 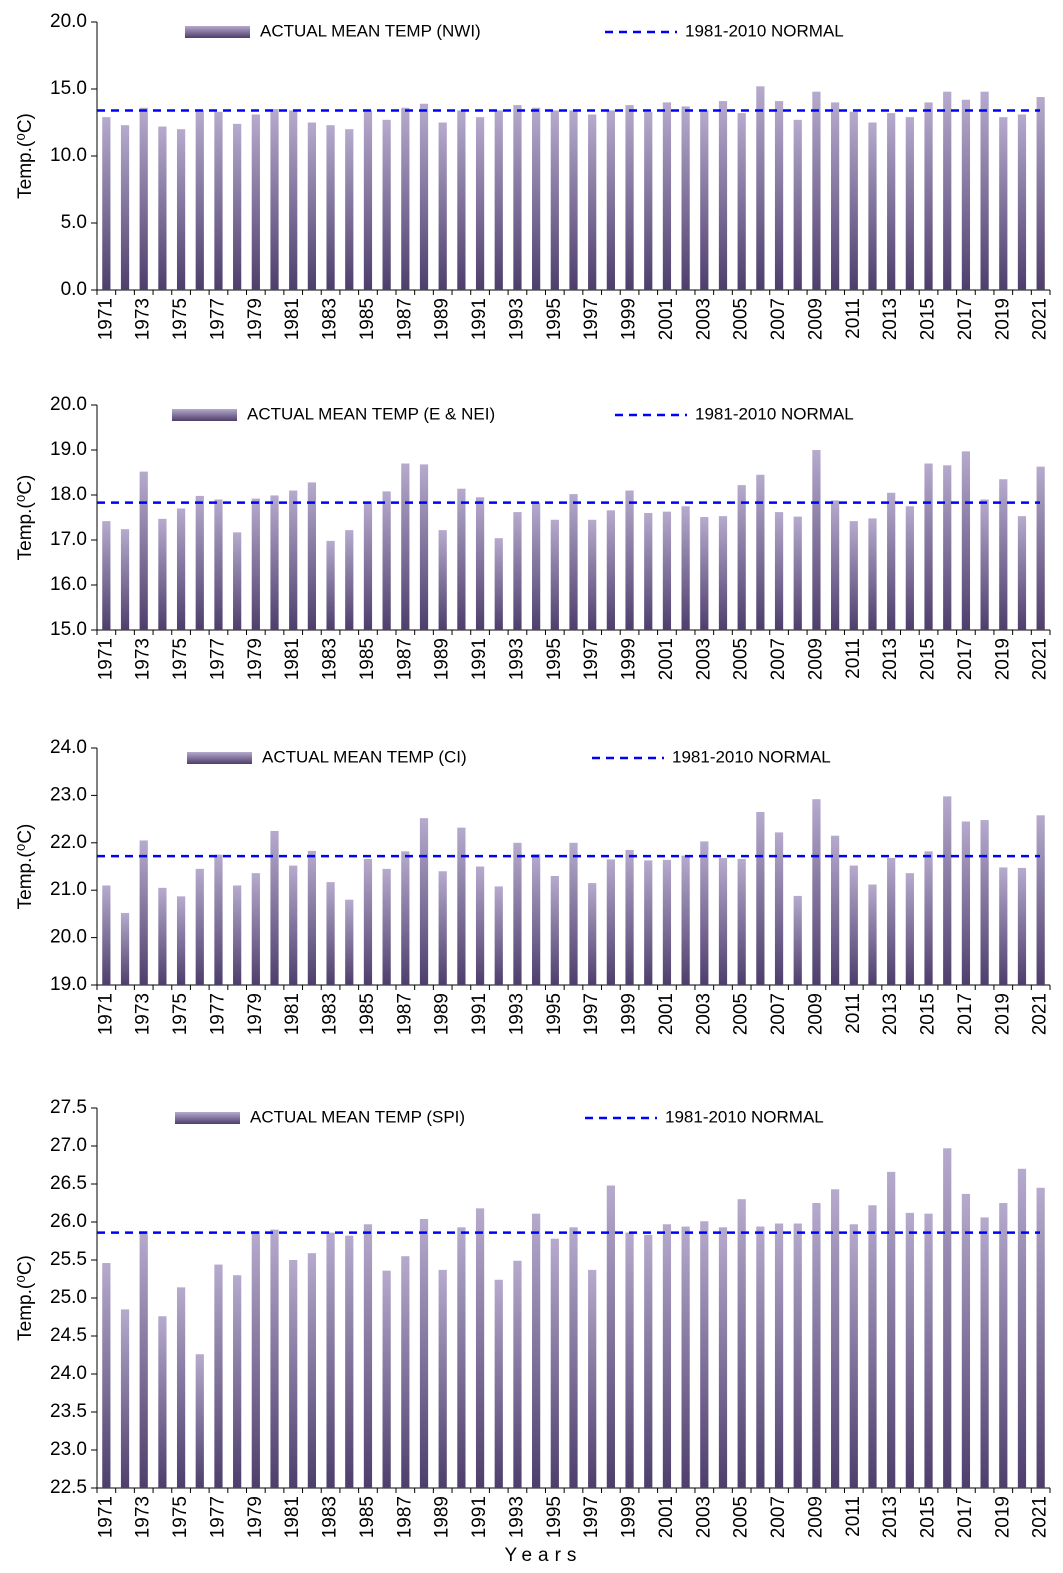 I want to click on y-tick-label: 15.0, so click(x=68, y=88).